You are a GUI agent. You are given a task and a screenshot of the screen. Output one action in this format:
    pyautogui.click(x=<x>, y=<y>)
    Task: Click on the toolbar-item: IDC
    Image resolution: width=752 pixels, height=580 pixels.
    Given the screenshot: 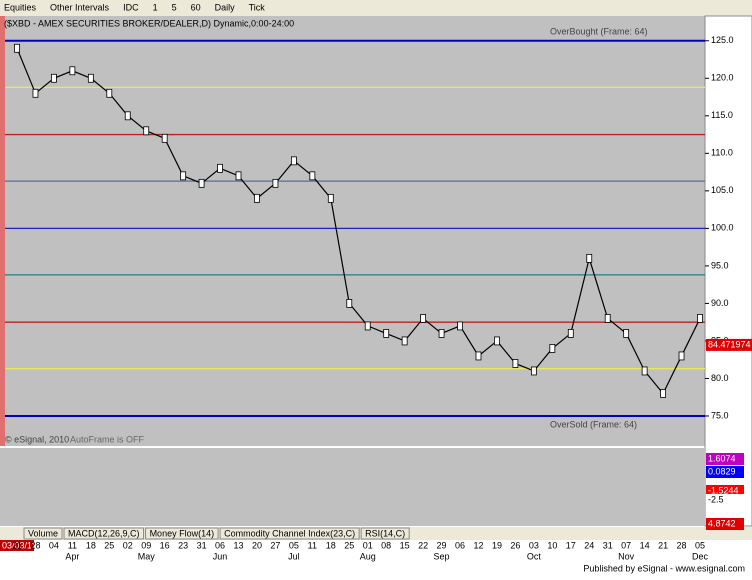 What is the action you would take?
    pyautogui.click(x=131, y=7)
    